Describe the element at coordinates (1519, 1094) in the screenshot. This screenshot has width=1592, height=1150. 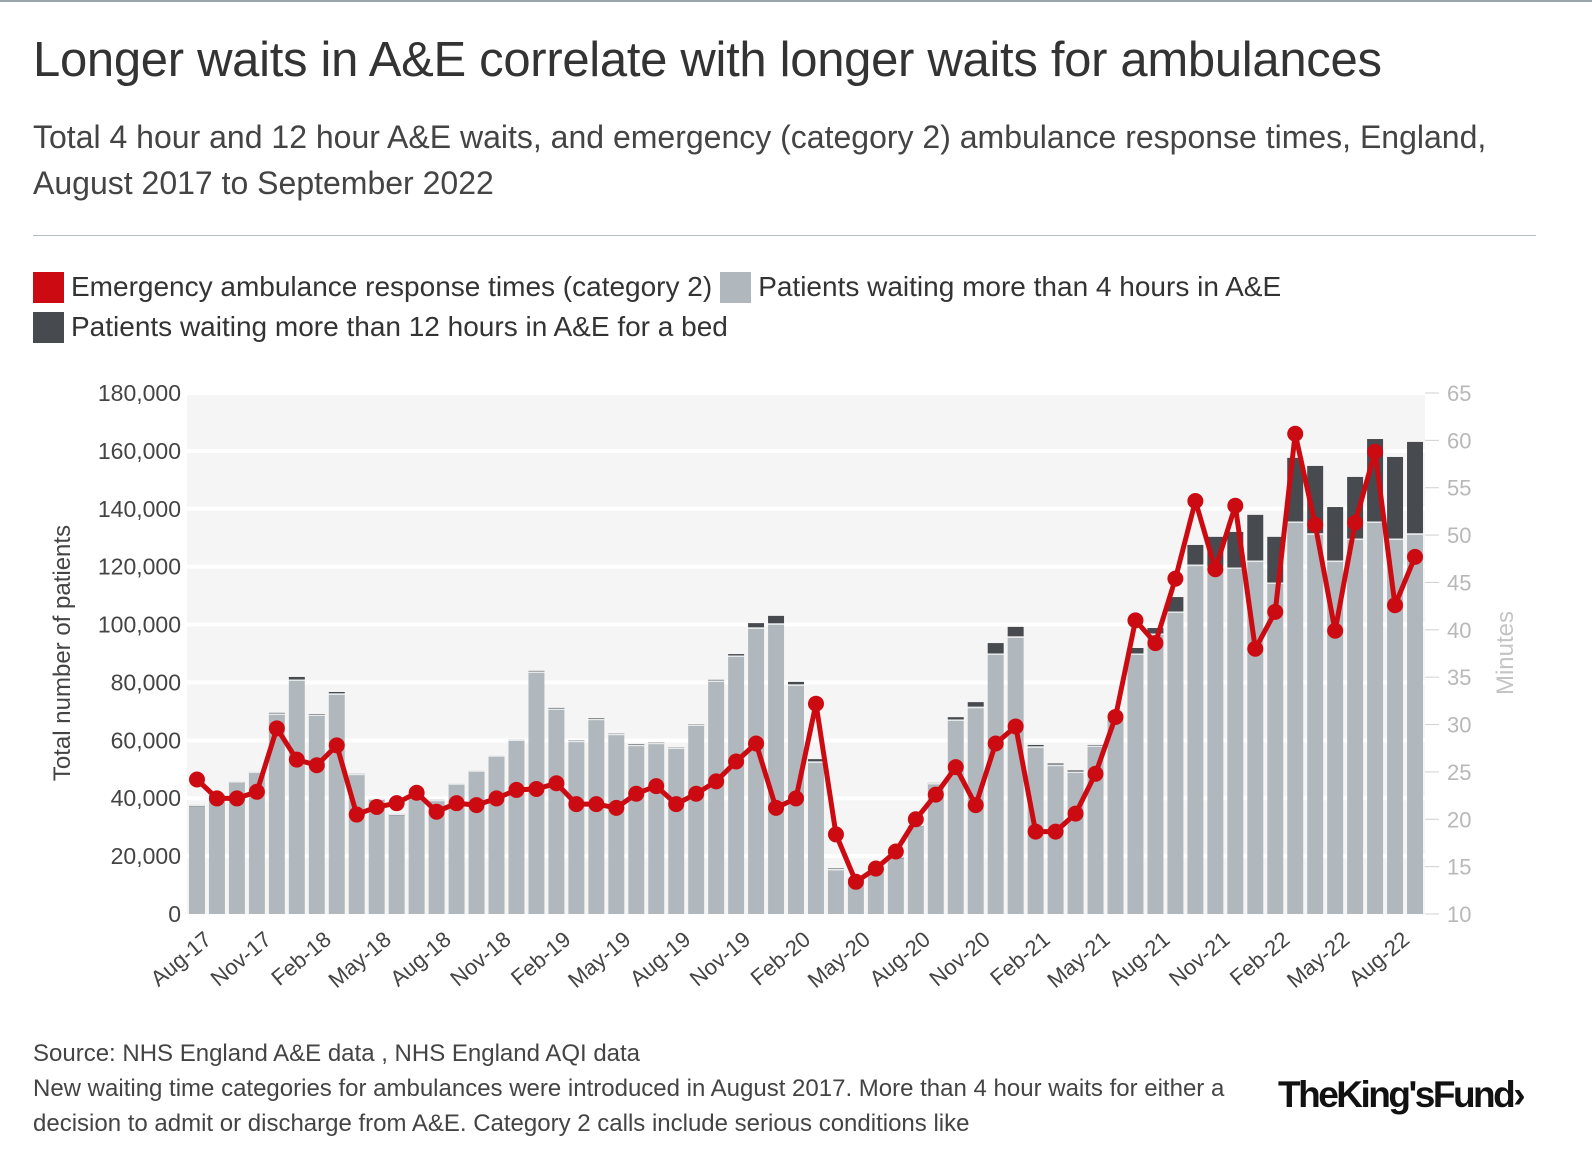
I see `chevron-right-icon: ›` at that location.